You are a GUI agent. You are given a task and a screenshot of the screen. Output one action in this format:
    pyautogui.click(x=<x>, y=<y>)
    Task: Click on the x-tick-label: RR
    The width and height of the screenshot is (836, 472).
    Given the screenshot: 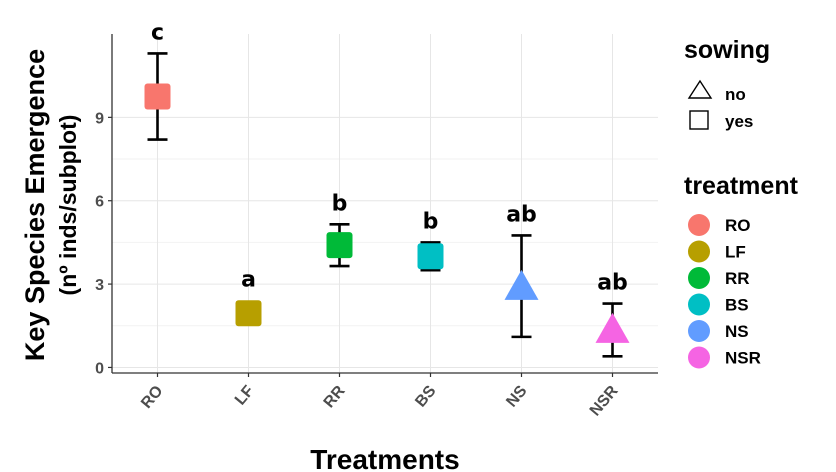 What is the action you would take?
    pyautogui.click(x=335, y=396)
    